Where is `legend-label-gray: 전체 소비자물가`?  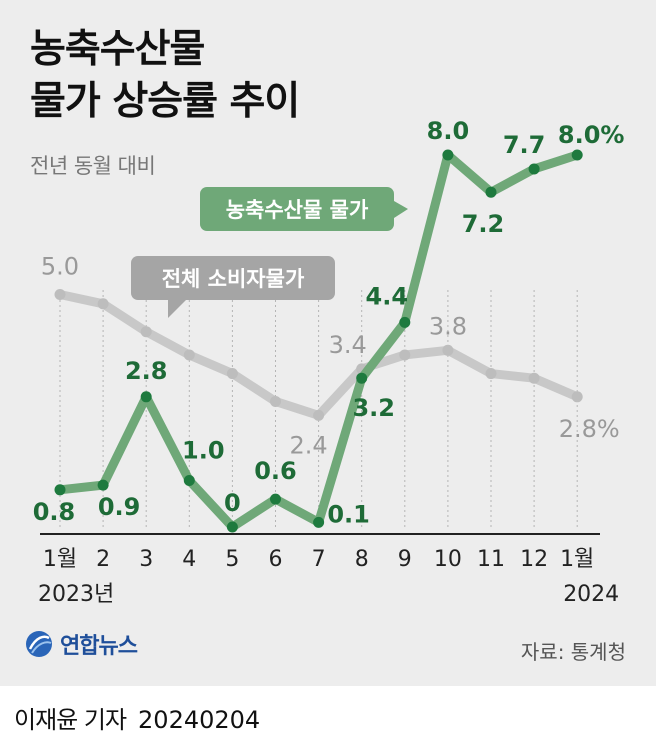
legend-label-gray: 전체 소비자물가 is located at coordinates (233, 279).